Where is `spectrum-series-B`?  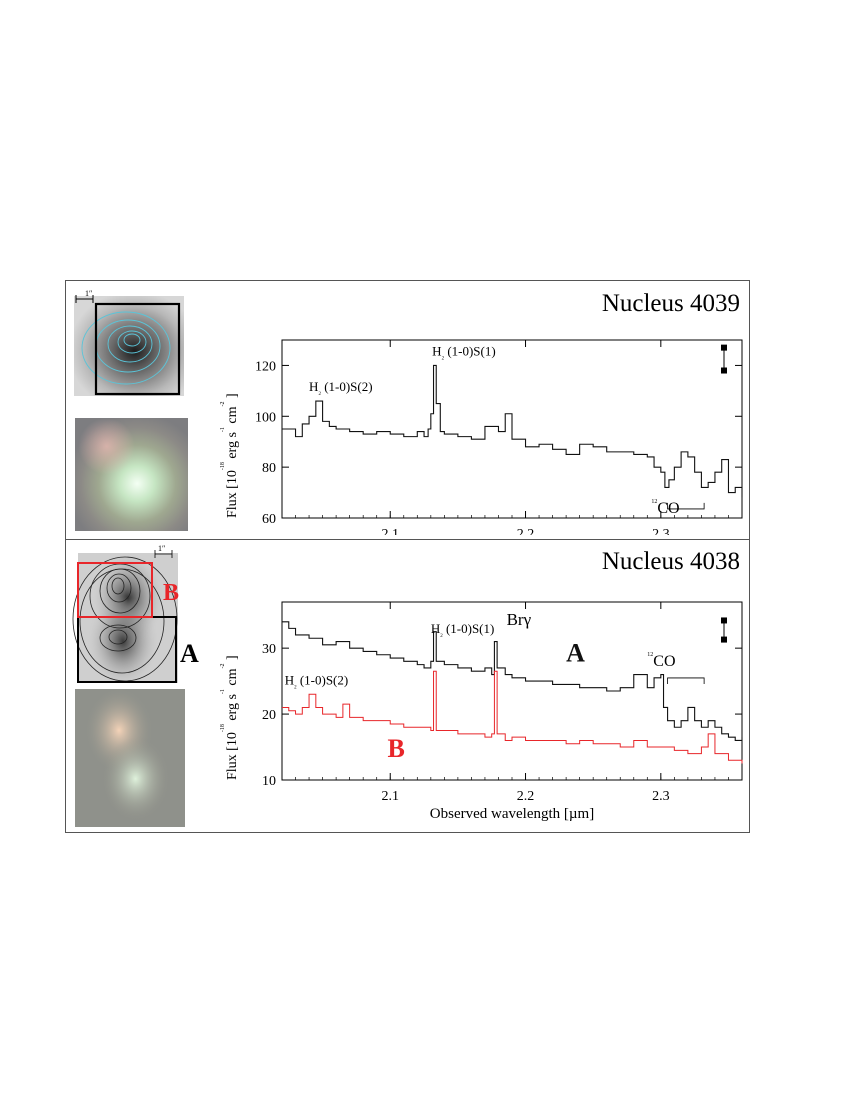
spectrum-series-B is located at coordinates (512, 717).